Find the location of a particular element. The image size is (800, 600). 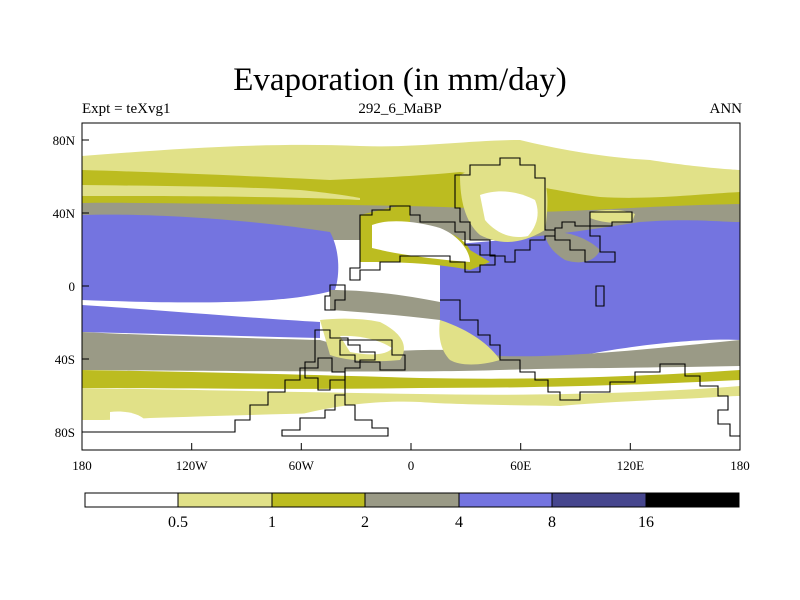

lat-tick-80n: 80N is located at coordinates (64, 140).